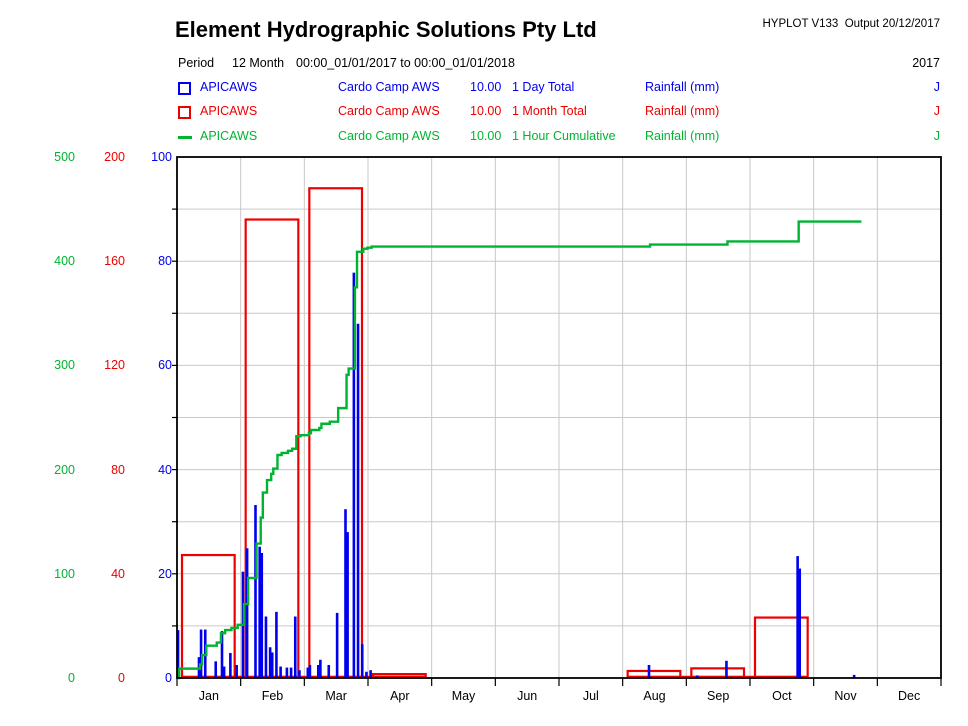 The width and height of the screenshot is (968, 726). Describe the element at coordinates (258, 63) in the screenshot. I see `period-duration: 12 Month` at that location.